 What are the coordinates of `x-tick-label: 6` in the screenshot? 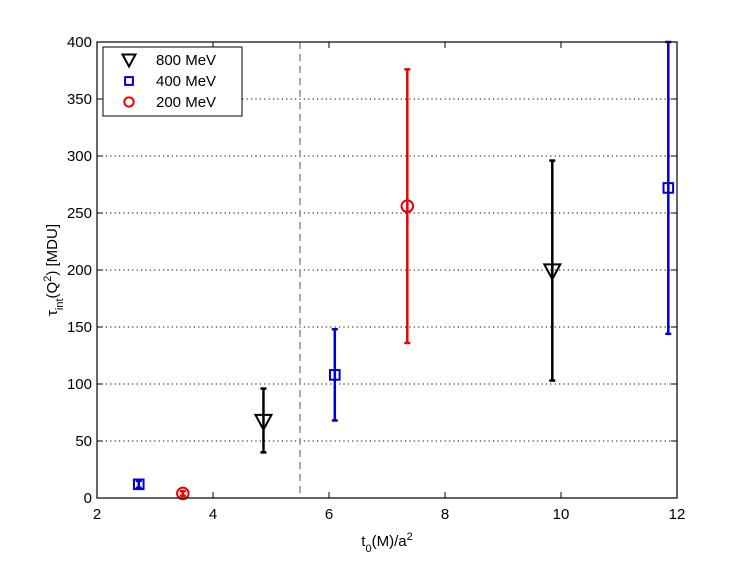 It's located at (329, 514).